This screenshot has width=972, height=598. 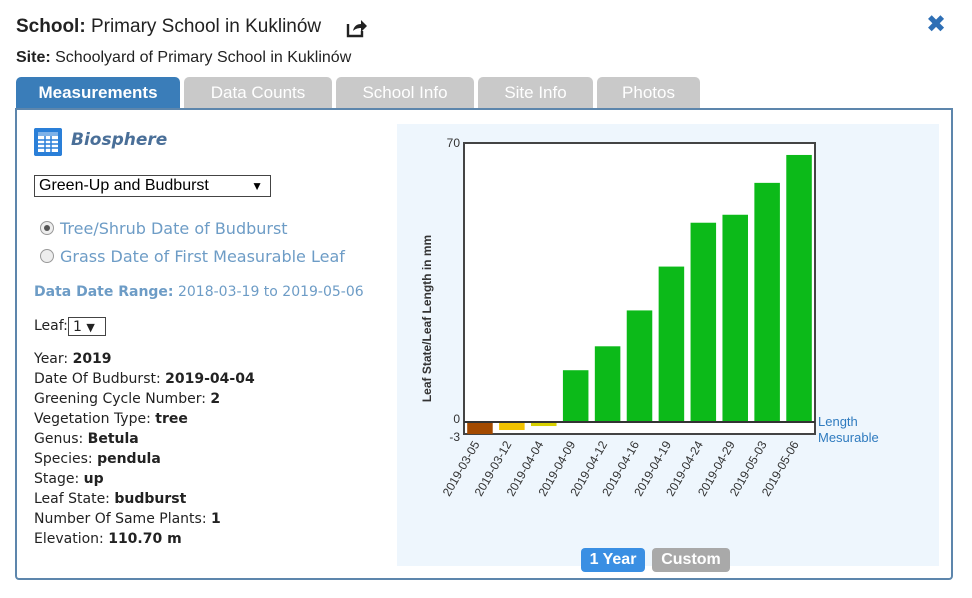 I want to click on radio-button, so click(x=47, y=256).